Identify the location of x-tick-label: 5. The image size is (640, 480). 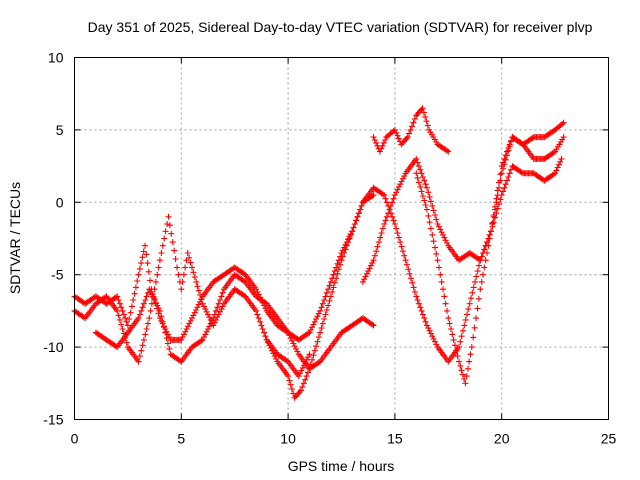
(181, 439).